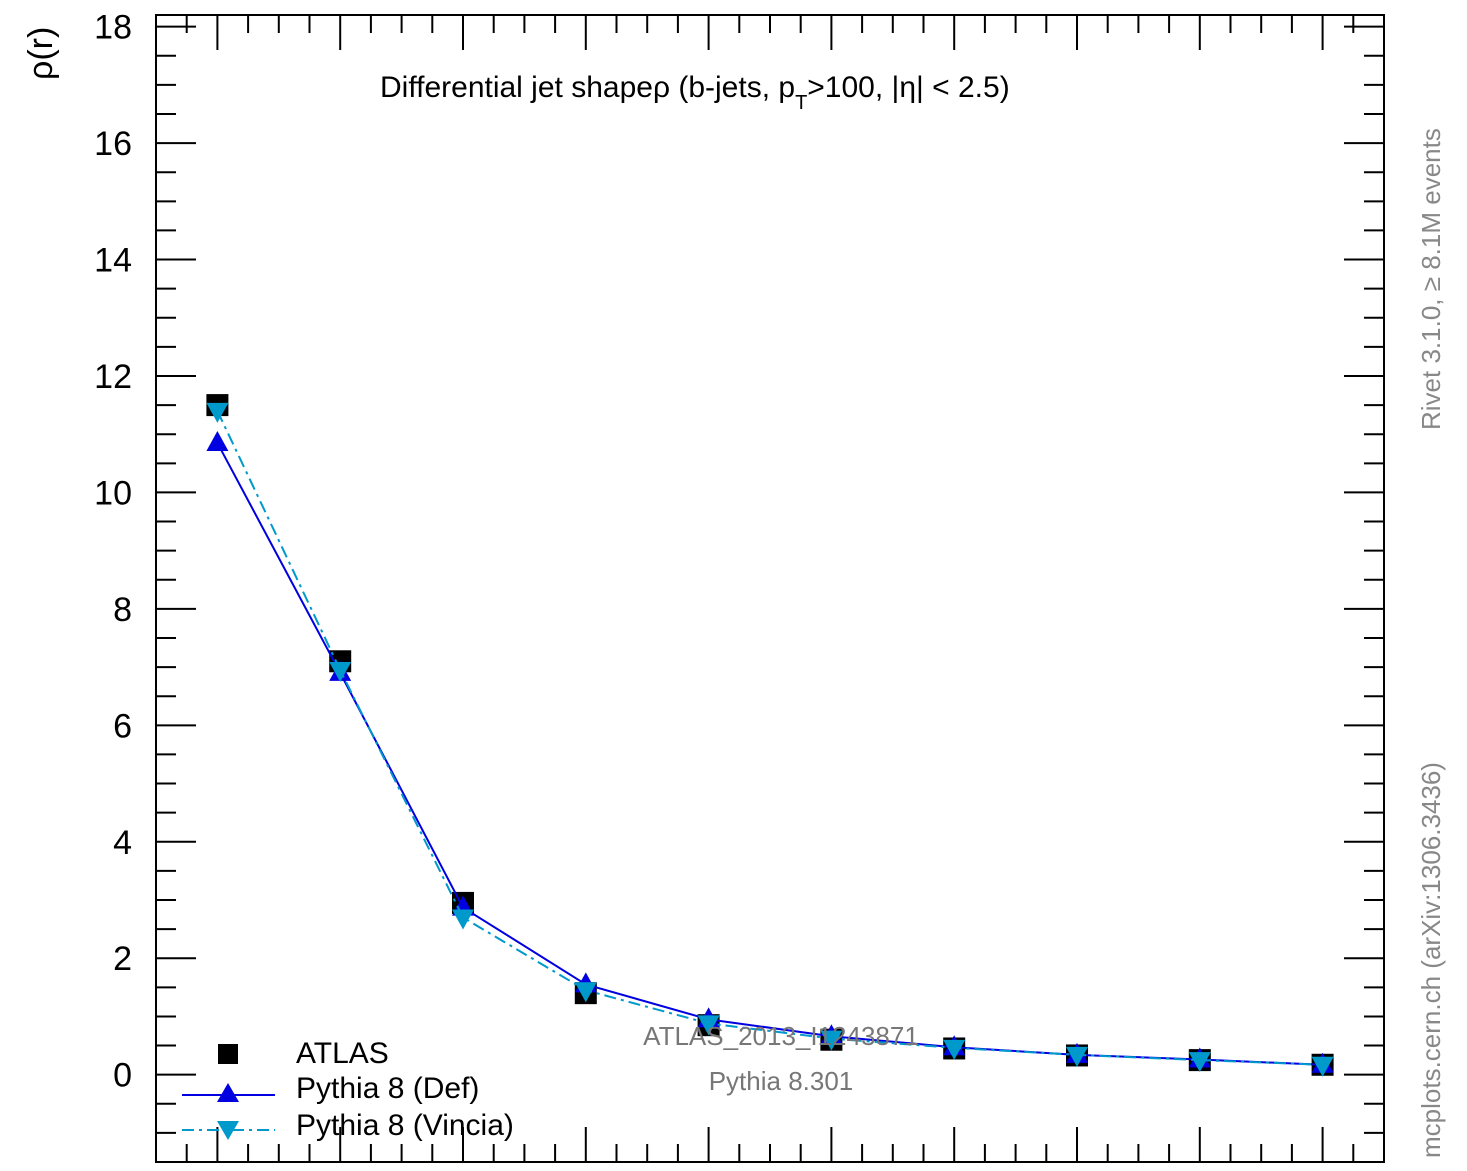 The height and width of the screenshot is (1171, 1467). Describe the element at coordinates (122, 1076) in the screenshot. I see `y-tick-label: 0` at that location.